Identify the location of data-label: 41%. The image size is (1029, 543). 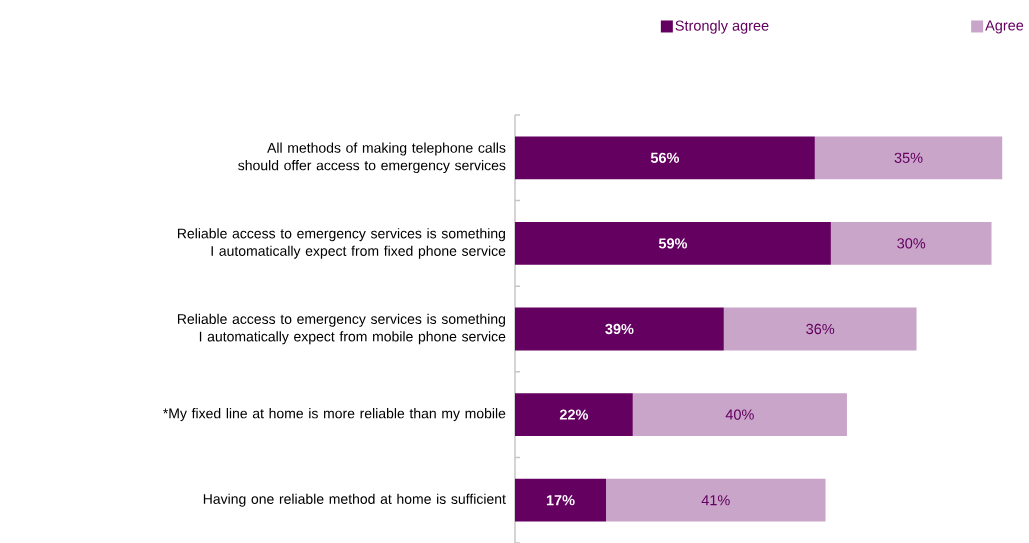
(715, 500).